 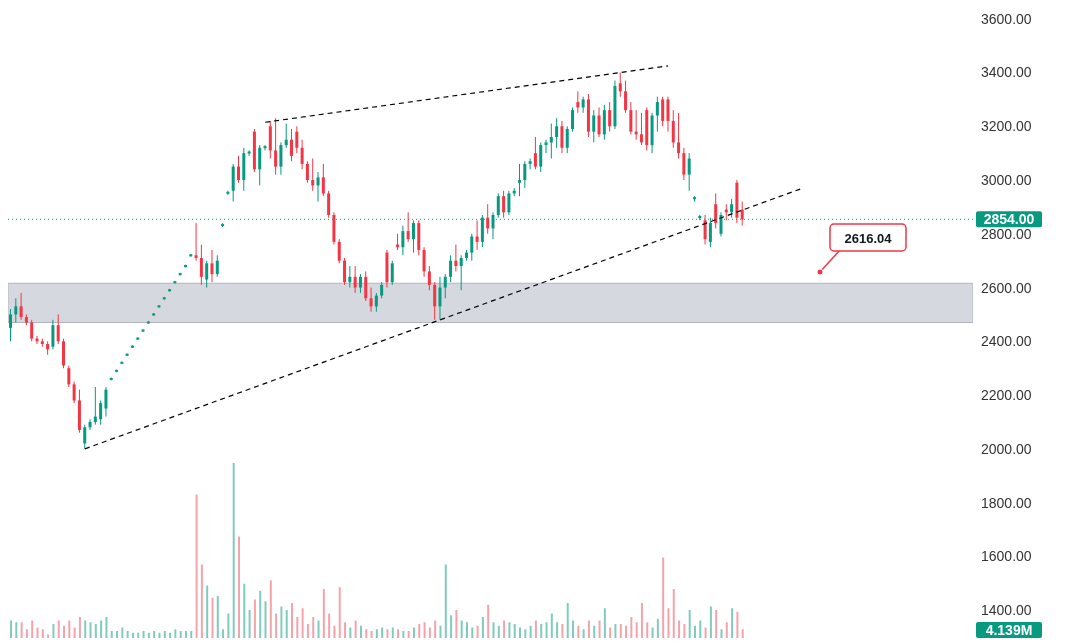 I want to click on y-tick-label: 3200.00, so click(x=1006, y=126).